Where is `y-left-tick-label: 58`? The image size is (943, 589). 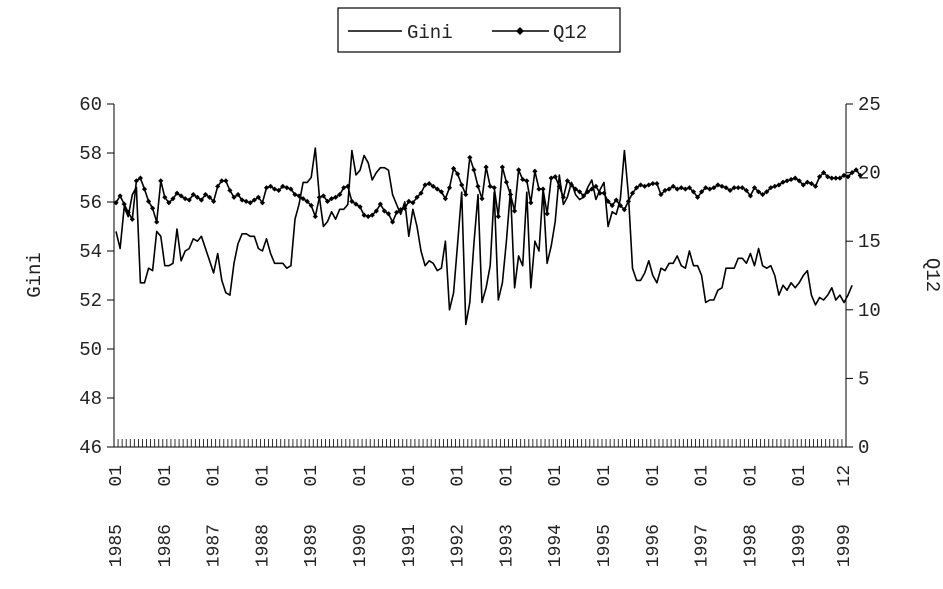
y-left-tick-label: 58 is located at coordinates (90, 154).